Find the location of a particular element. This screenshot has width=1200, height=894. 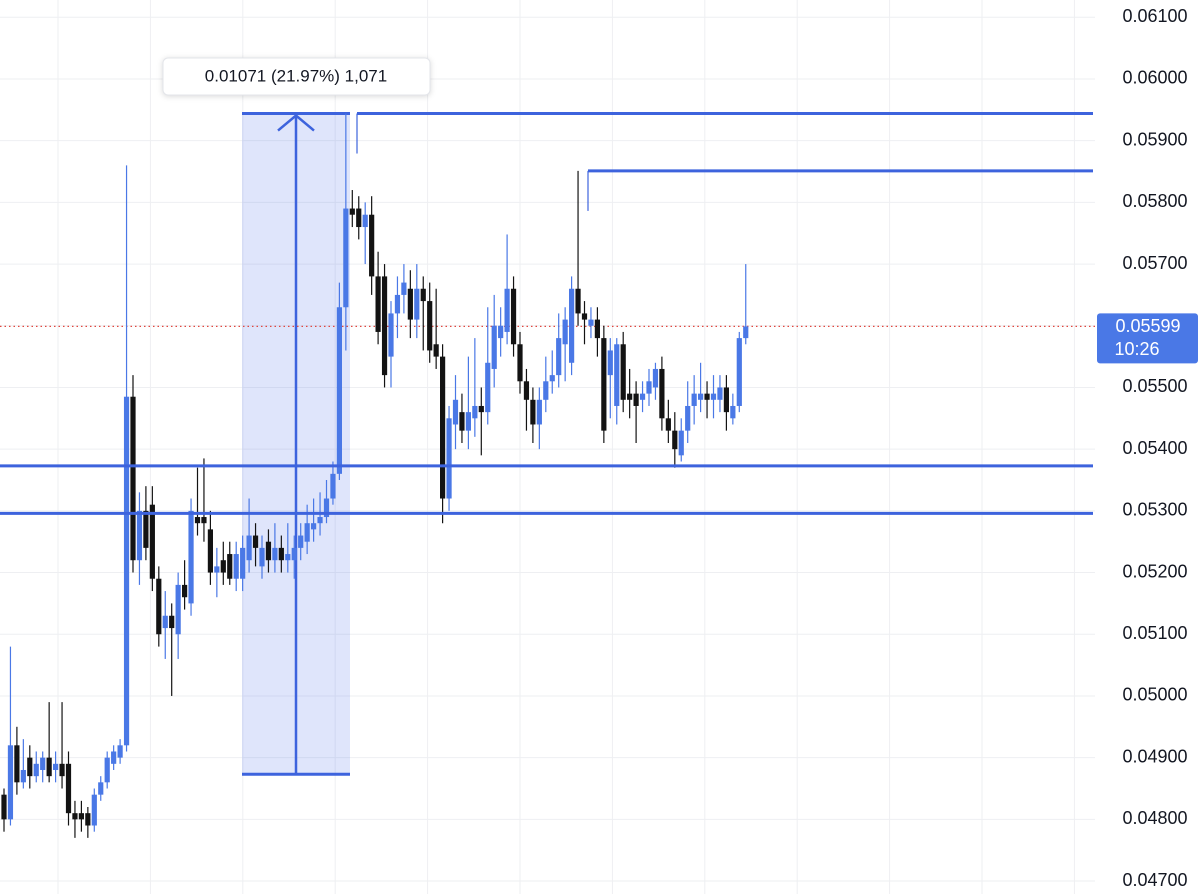

last-price-label: 0.05599 is located at coordinates (1147, 326).